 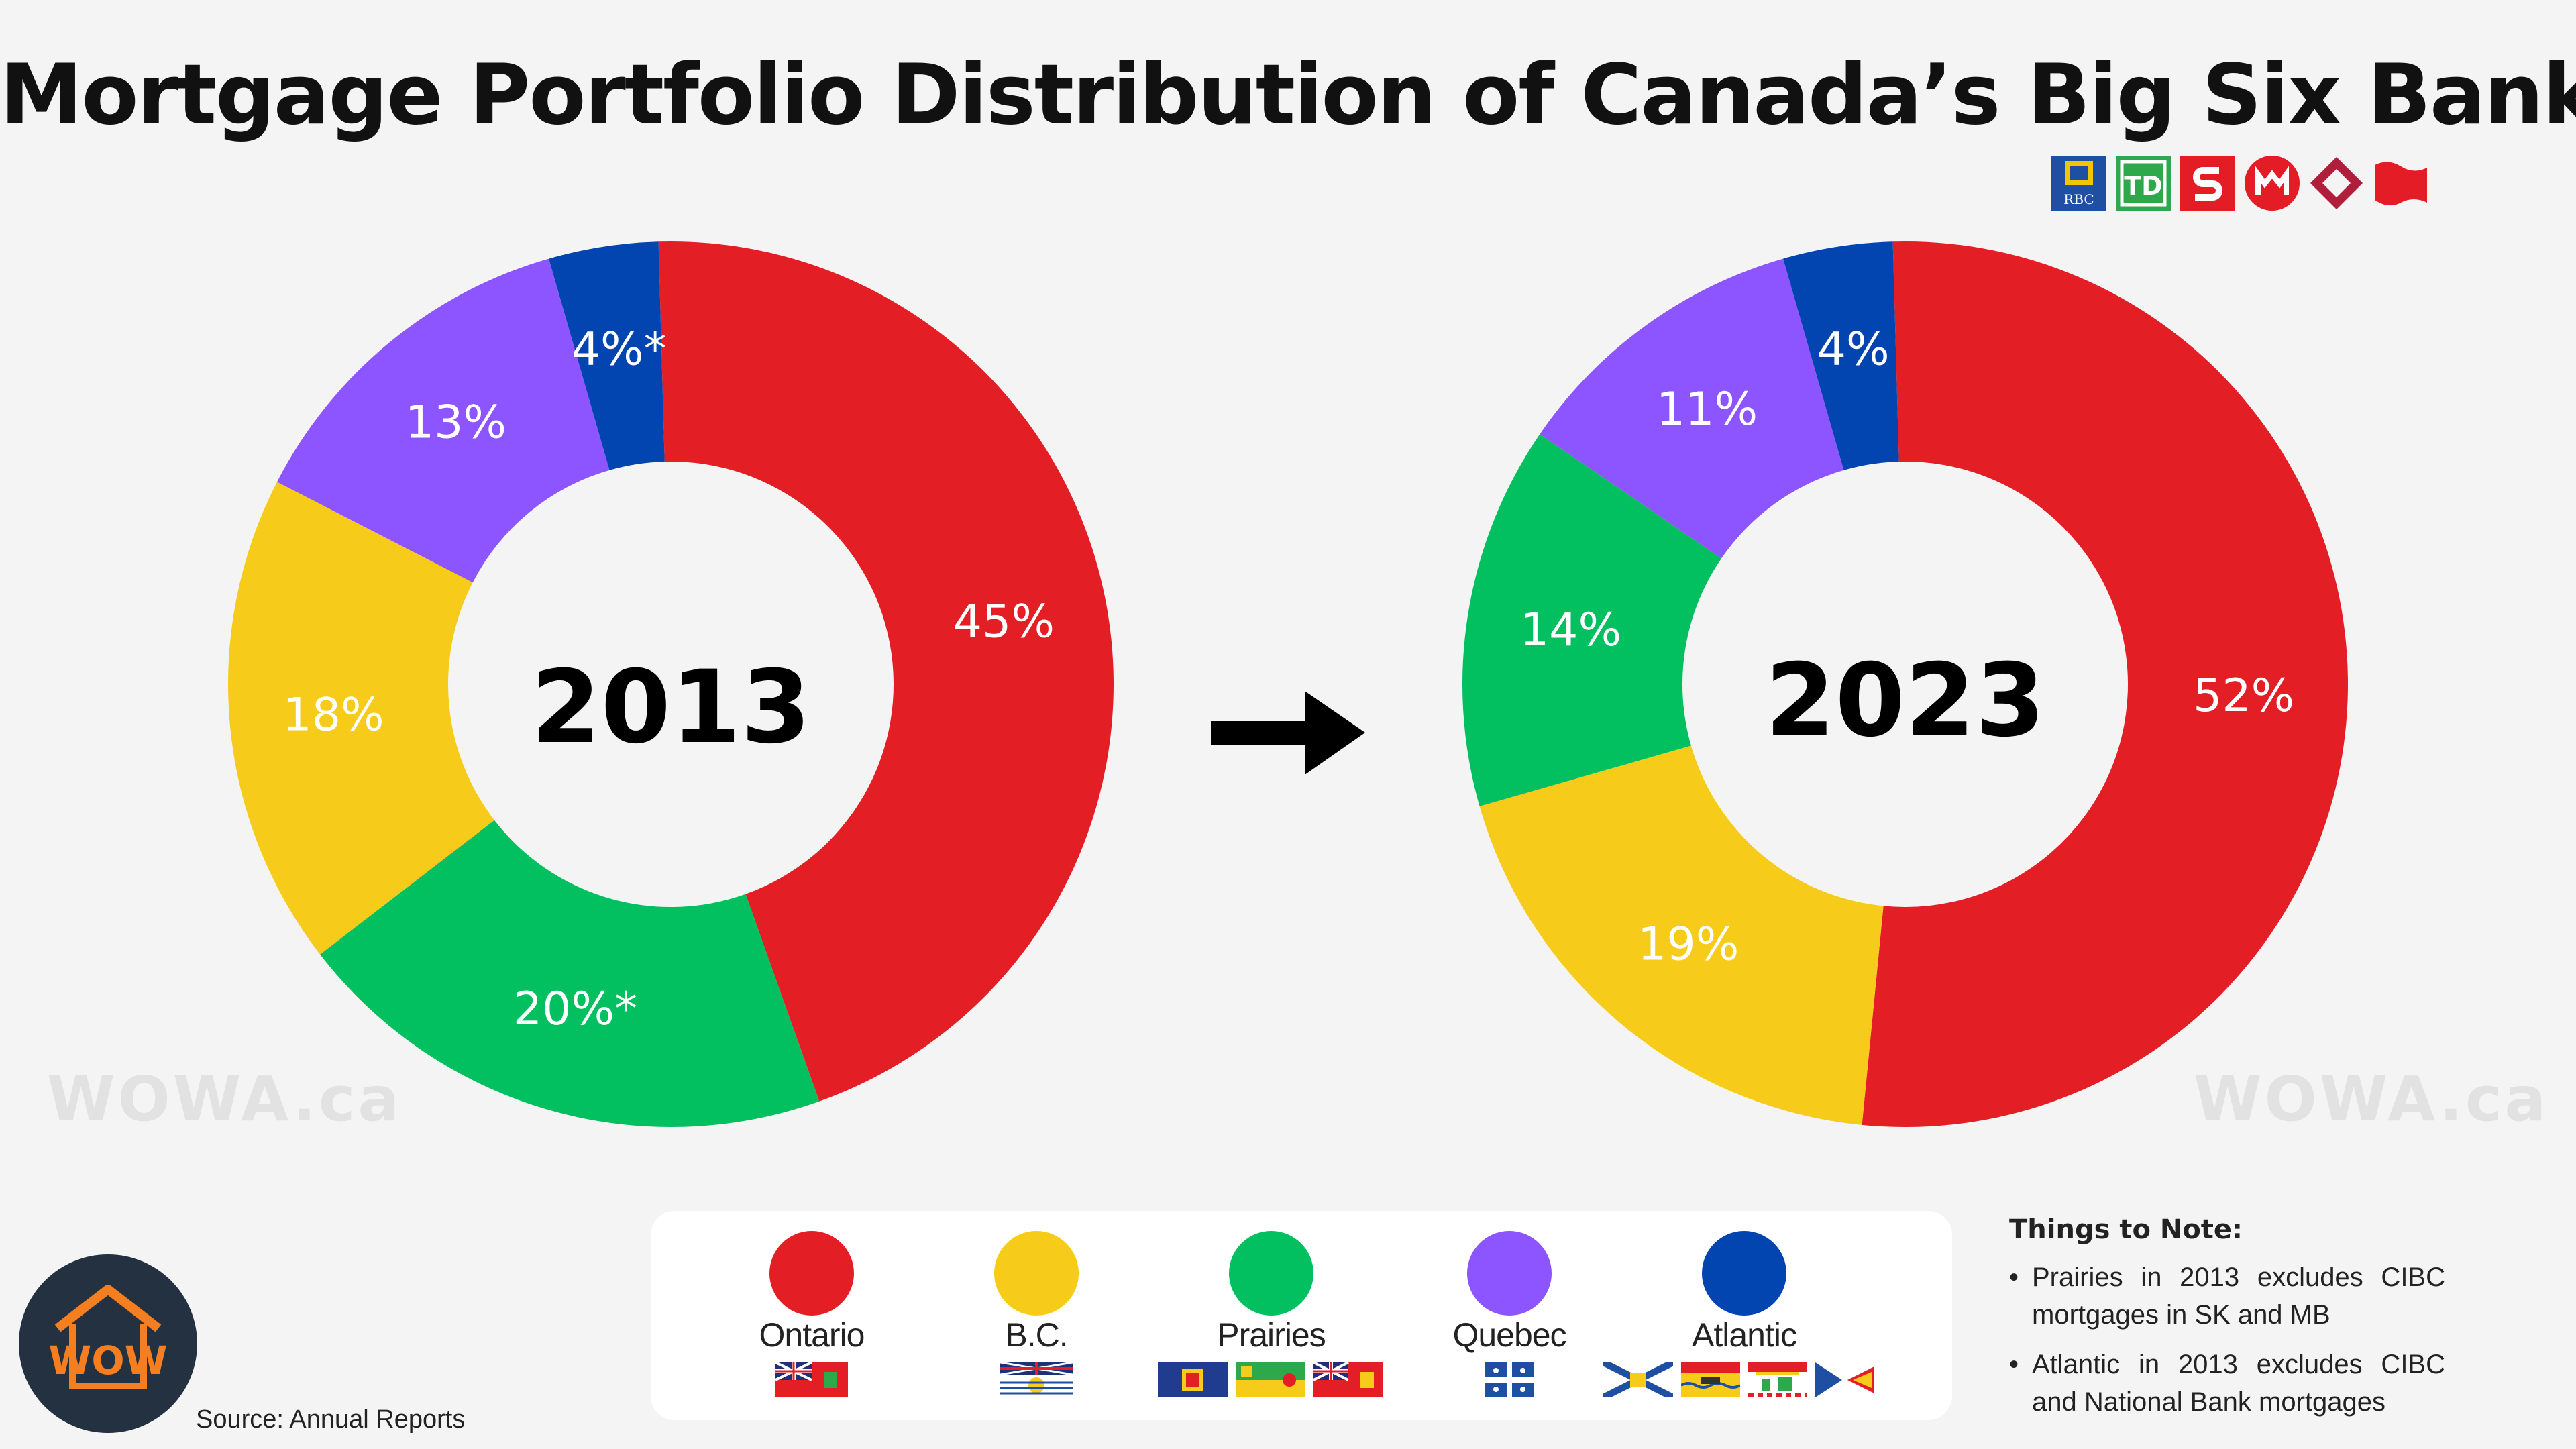 I want to click on source-note: Source: Annual Reports, so click(x=331, y=1419).